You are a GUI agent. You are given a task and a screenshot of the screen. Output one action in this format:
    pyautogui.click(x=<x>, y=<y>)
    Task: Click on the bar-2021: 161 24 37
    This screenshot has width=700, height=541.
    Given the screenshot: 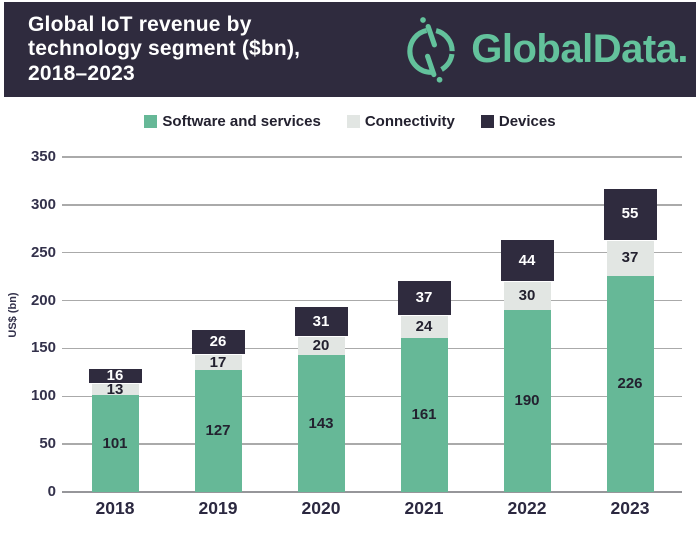 What is the action you would take?
    pyautogui.click(x=424, y=385)
    